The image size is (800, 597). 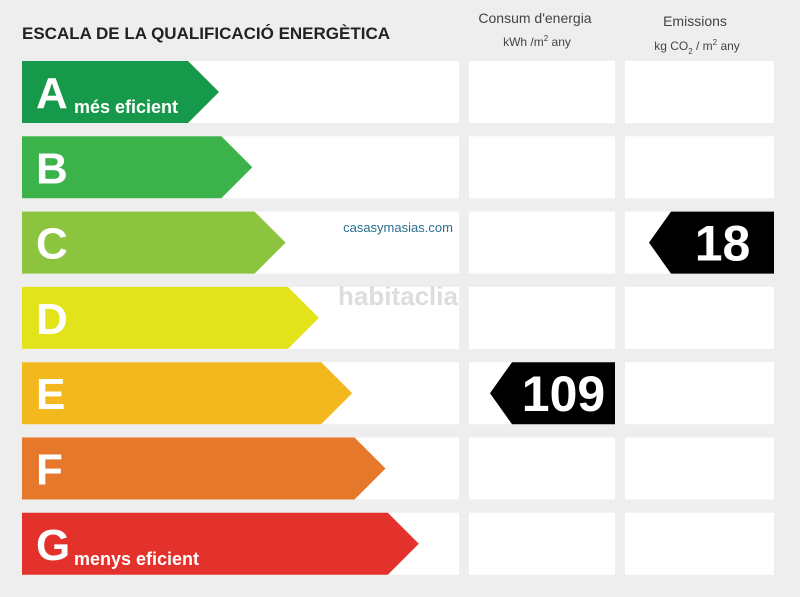 What do you see at coordinates (671, 46) in the screenshot?
I see `unit-part: kg CO` at bounding box center [671, 46].